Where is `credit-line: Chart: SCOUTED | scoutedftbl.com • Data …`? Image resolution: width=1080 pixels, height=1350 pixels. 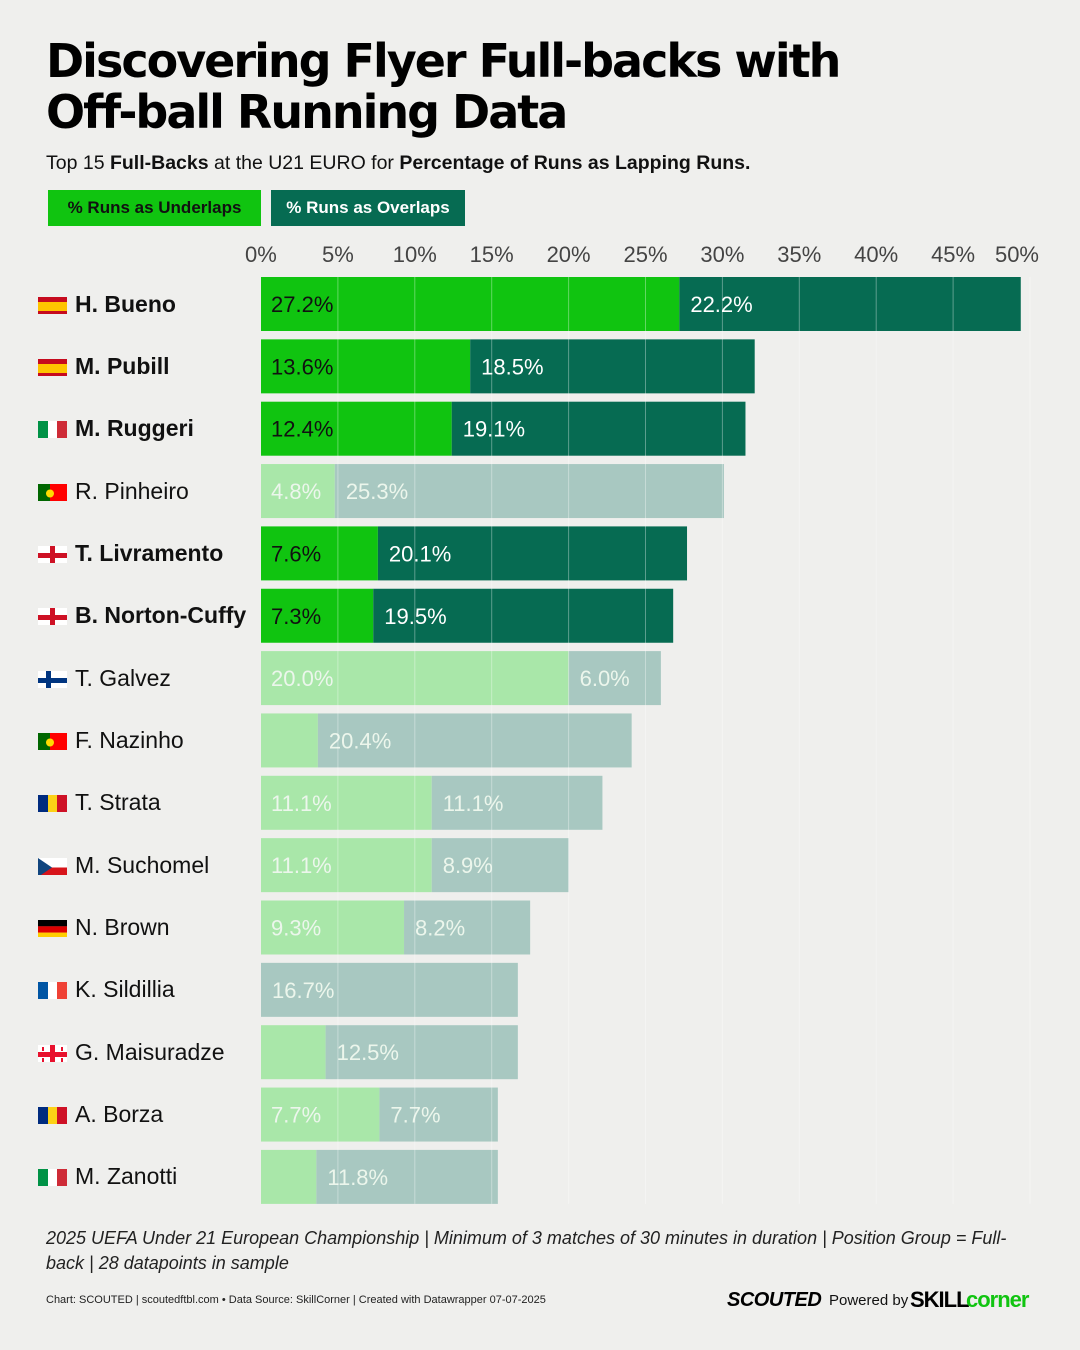 credit-line: Chart: SCOUTED | scoutedftbl.com • Data … is located at coordinates (296, 1300).